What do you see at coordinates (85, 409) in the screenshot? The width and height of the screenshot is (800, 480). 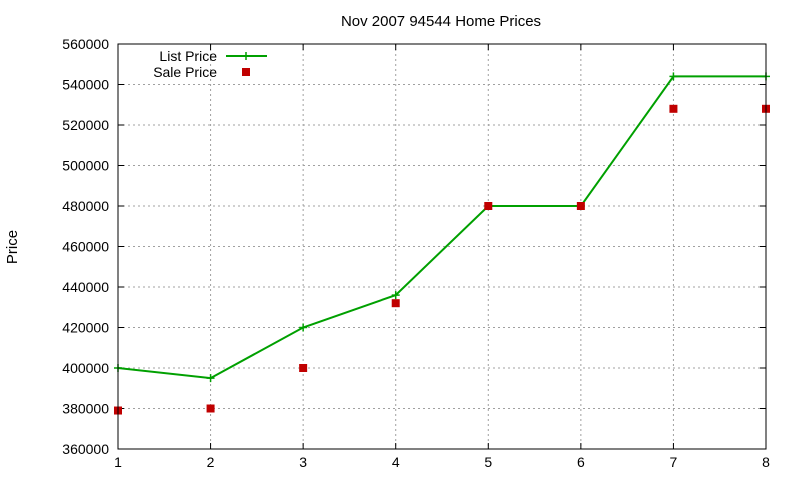 I see `y-tick-label: 380000` at bounding box center [85, 409].